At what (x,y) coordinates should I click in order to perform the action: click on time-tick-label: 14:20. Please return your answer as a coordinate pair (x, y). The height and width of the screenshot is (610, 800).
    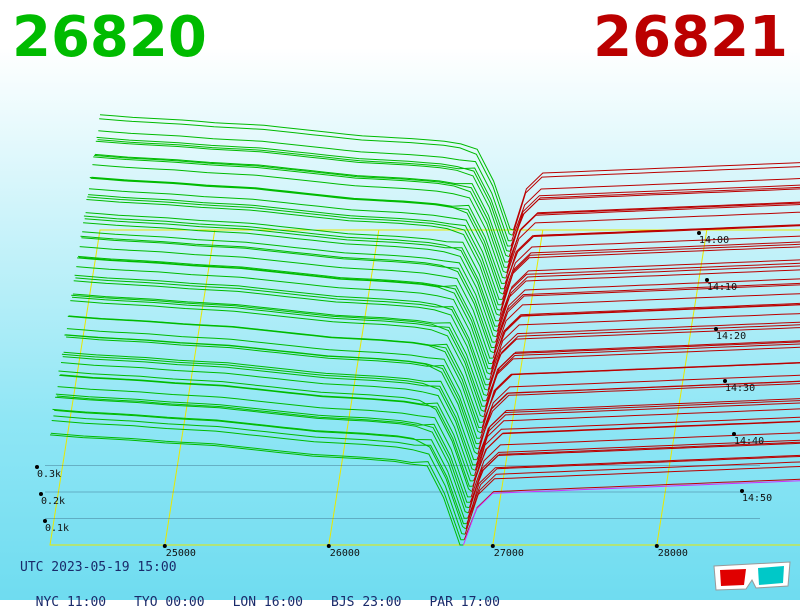
    Looking at the image, I should click on (731, 336).